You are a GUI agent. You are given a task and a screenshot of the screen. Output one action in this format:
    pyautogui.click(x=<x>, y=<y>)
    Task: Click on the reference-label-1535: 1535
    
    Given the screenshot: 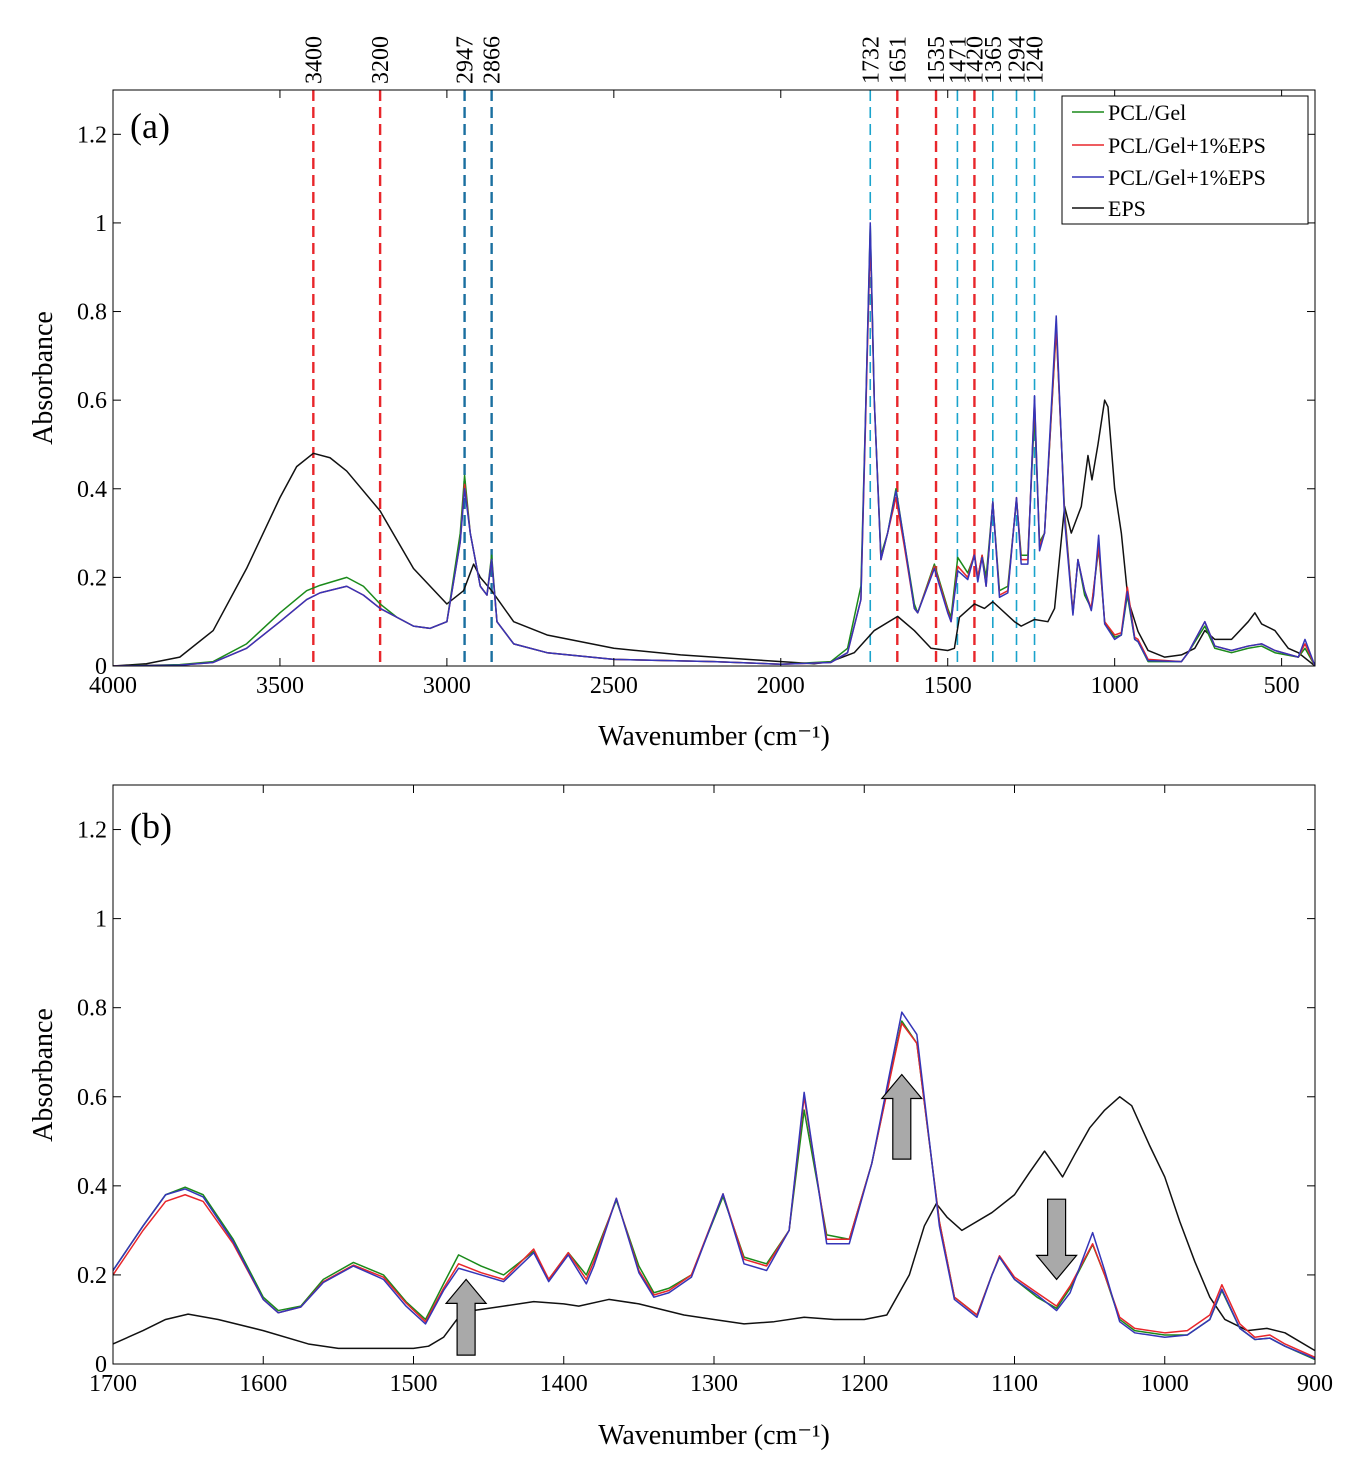 What is the action you would take?
    pyautogui.click(x=937, y=60)
    